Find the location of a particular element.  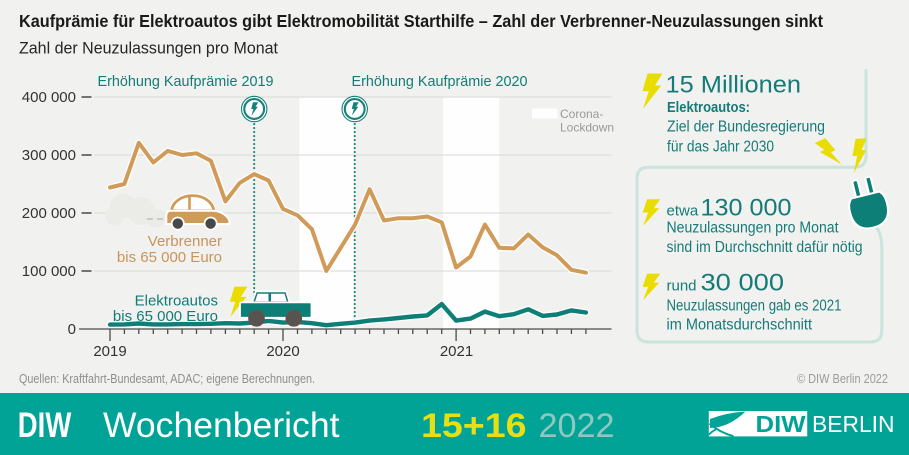

svg-text: Verbrenner is located at coordinates (185, 241).